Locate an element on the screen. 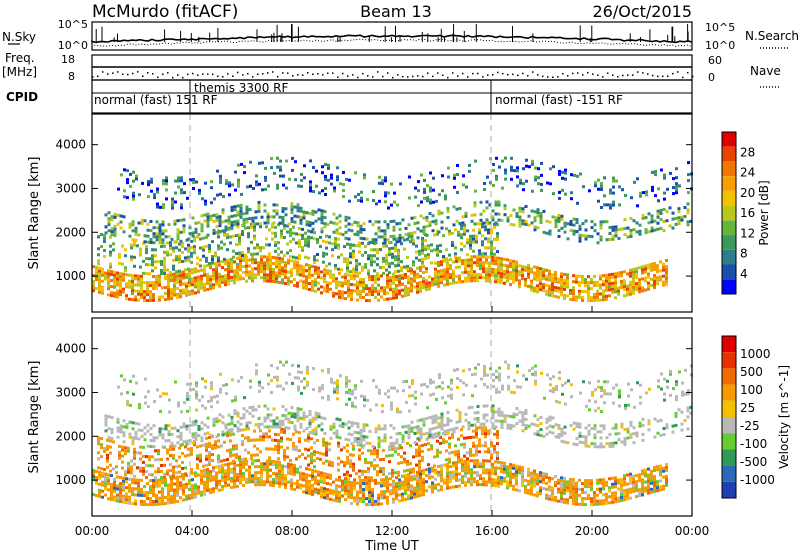 The width and height of the screenshot is (800, 554). colorbar-segment is located at coordinates (729, 154).